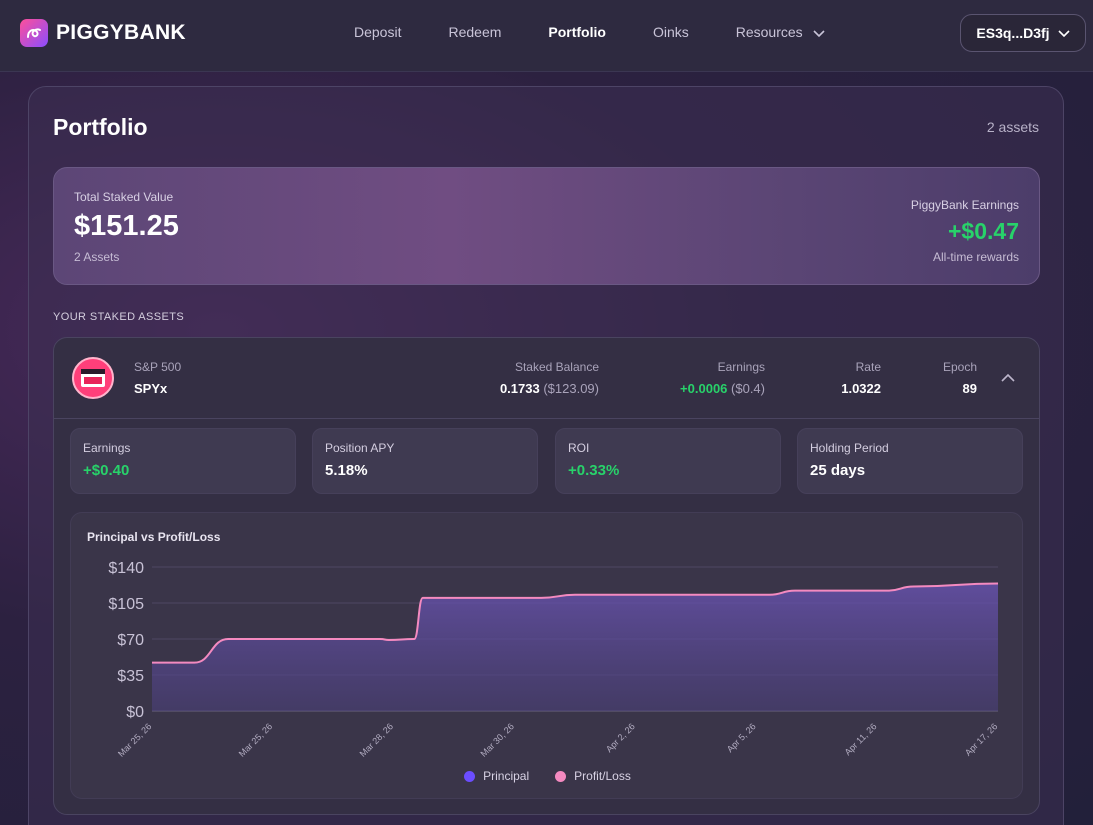  Describe the element at coordinates (519, 388) in the screenshot. I see `staked-balance-amount: 0.1733` at that location.